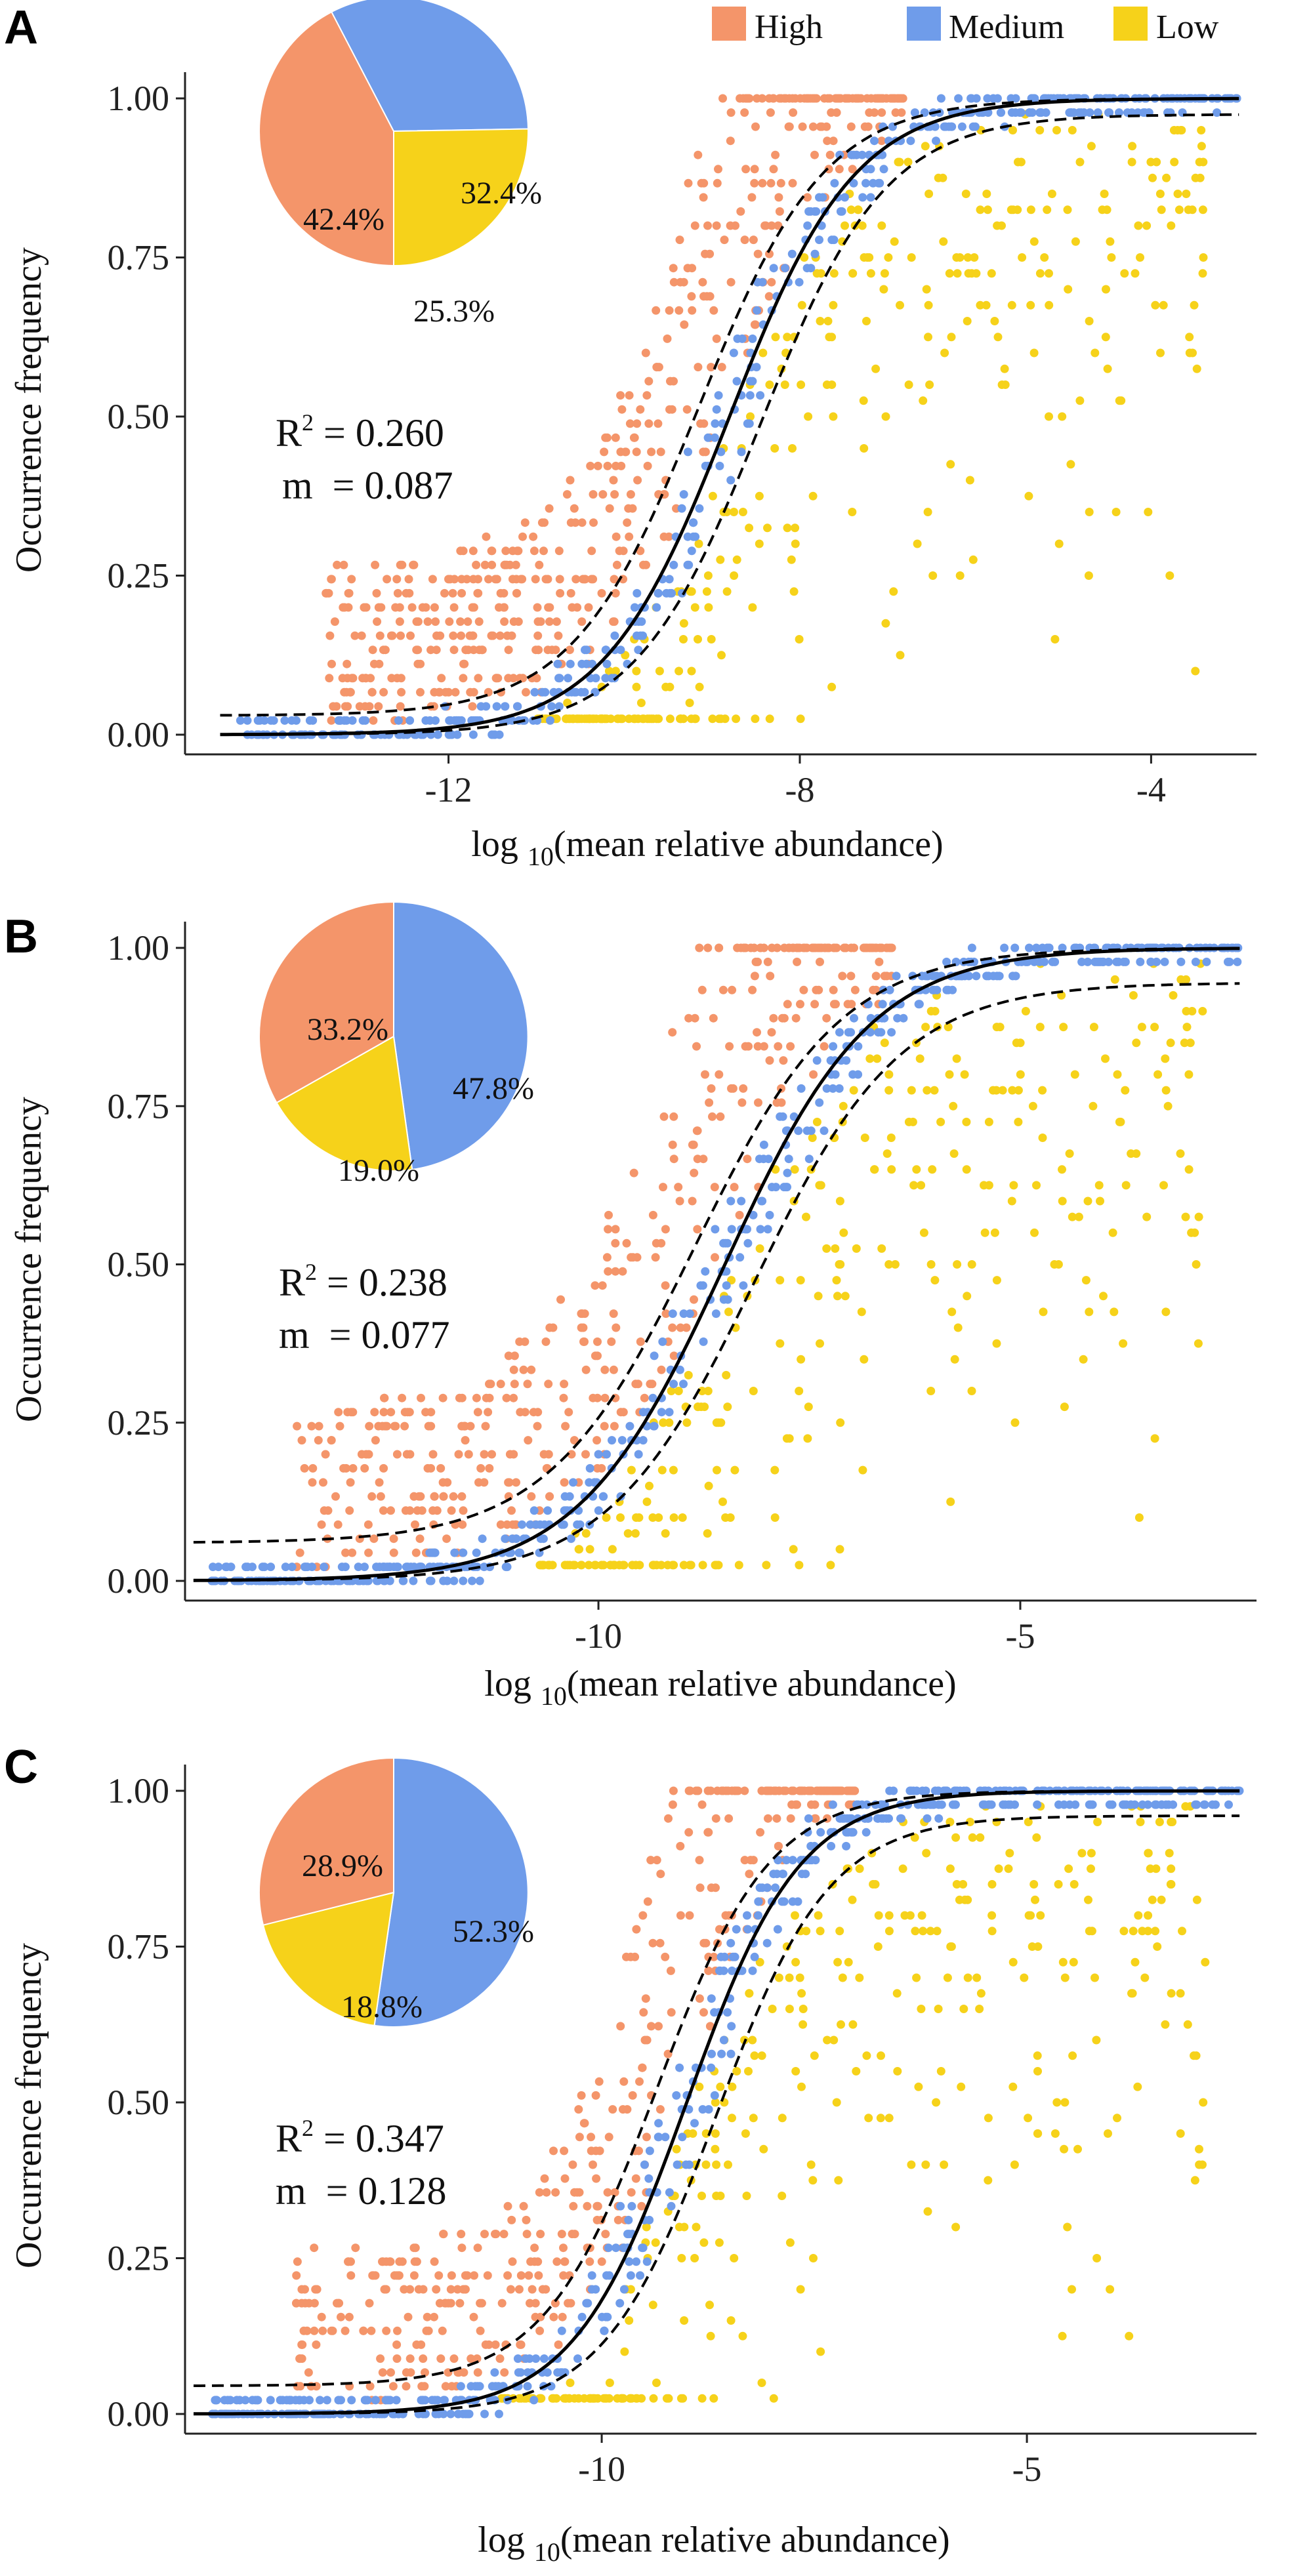 The image size is (1309, 2576). I want to click on panel-b-pie-label-low: 19.0%, so click(379, 1170).